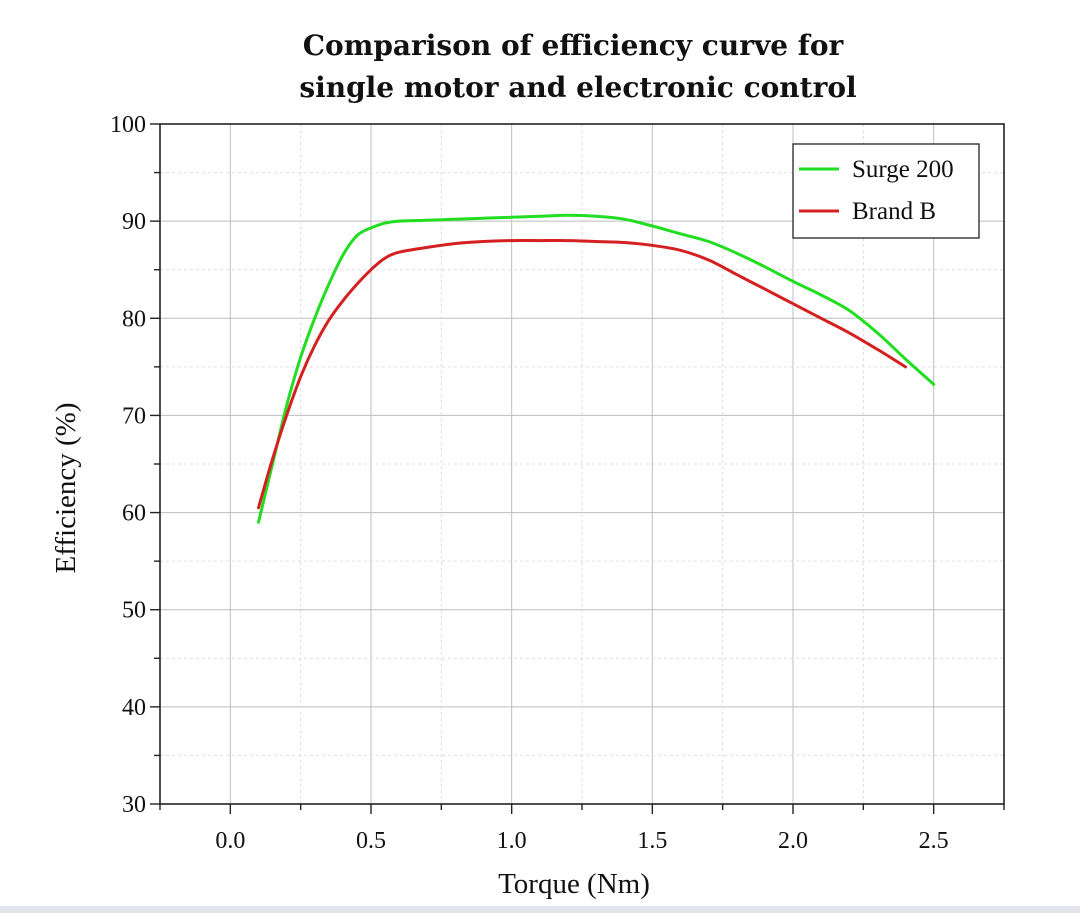 The image size is (1080, 913). What do you see at coordinates (894, 211) in the screenshot?
I see `legend-label-brand-b: Brand B` at bounding box center [894, 211].